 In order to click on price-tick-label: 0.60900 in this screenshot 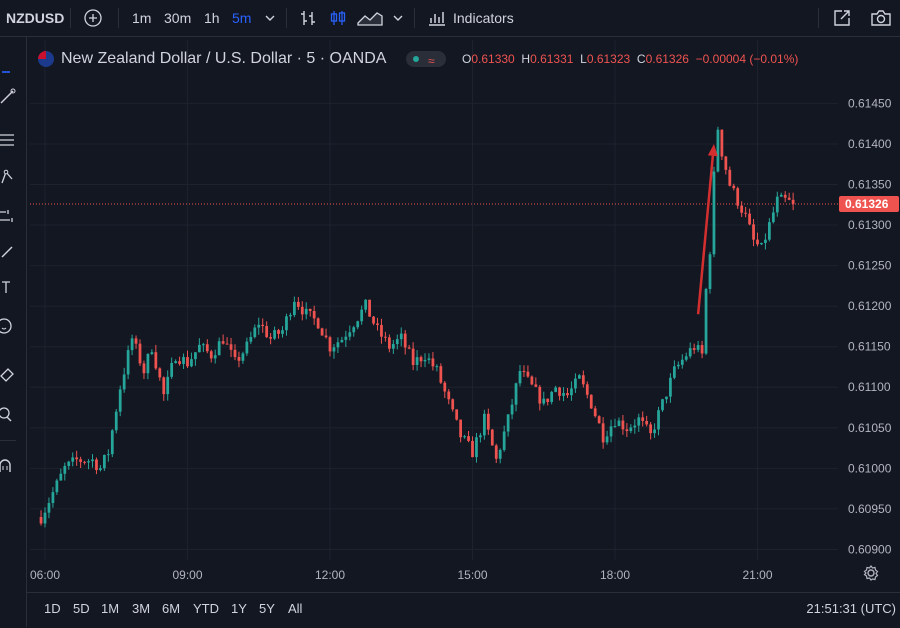, I will do `click(870, 549)`.